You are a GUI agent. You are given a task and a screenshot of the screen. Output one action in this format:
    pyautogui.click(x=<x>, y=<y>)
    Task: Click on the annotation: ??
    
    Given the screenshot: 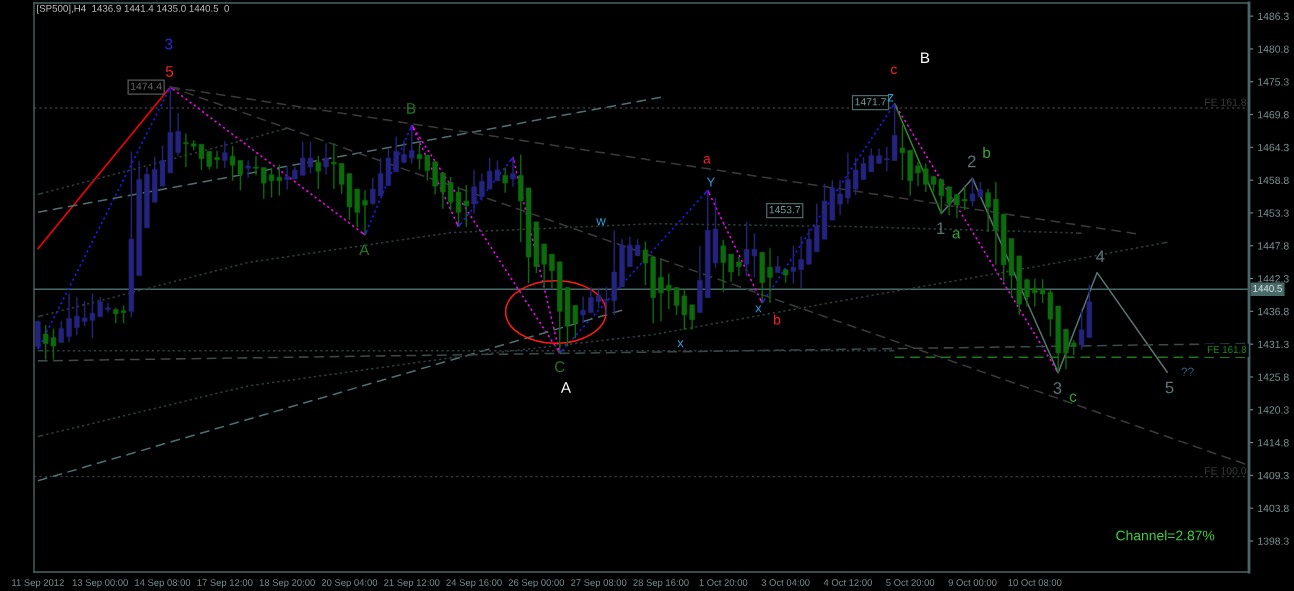 What is the action you would take?
    pyautogui.click(x=1187, y=371)
    